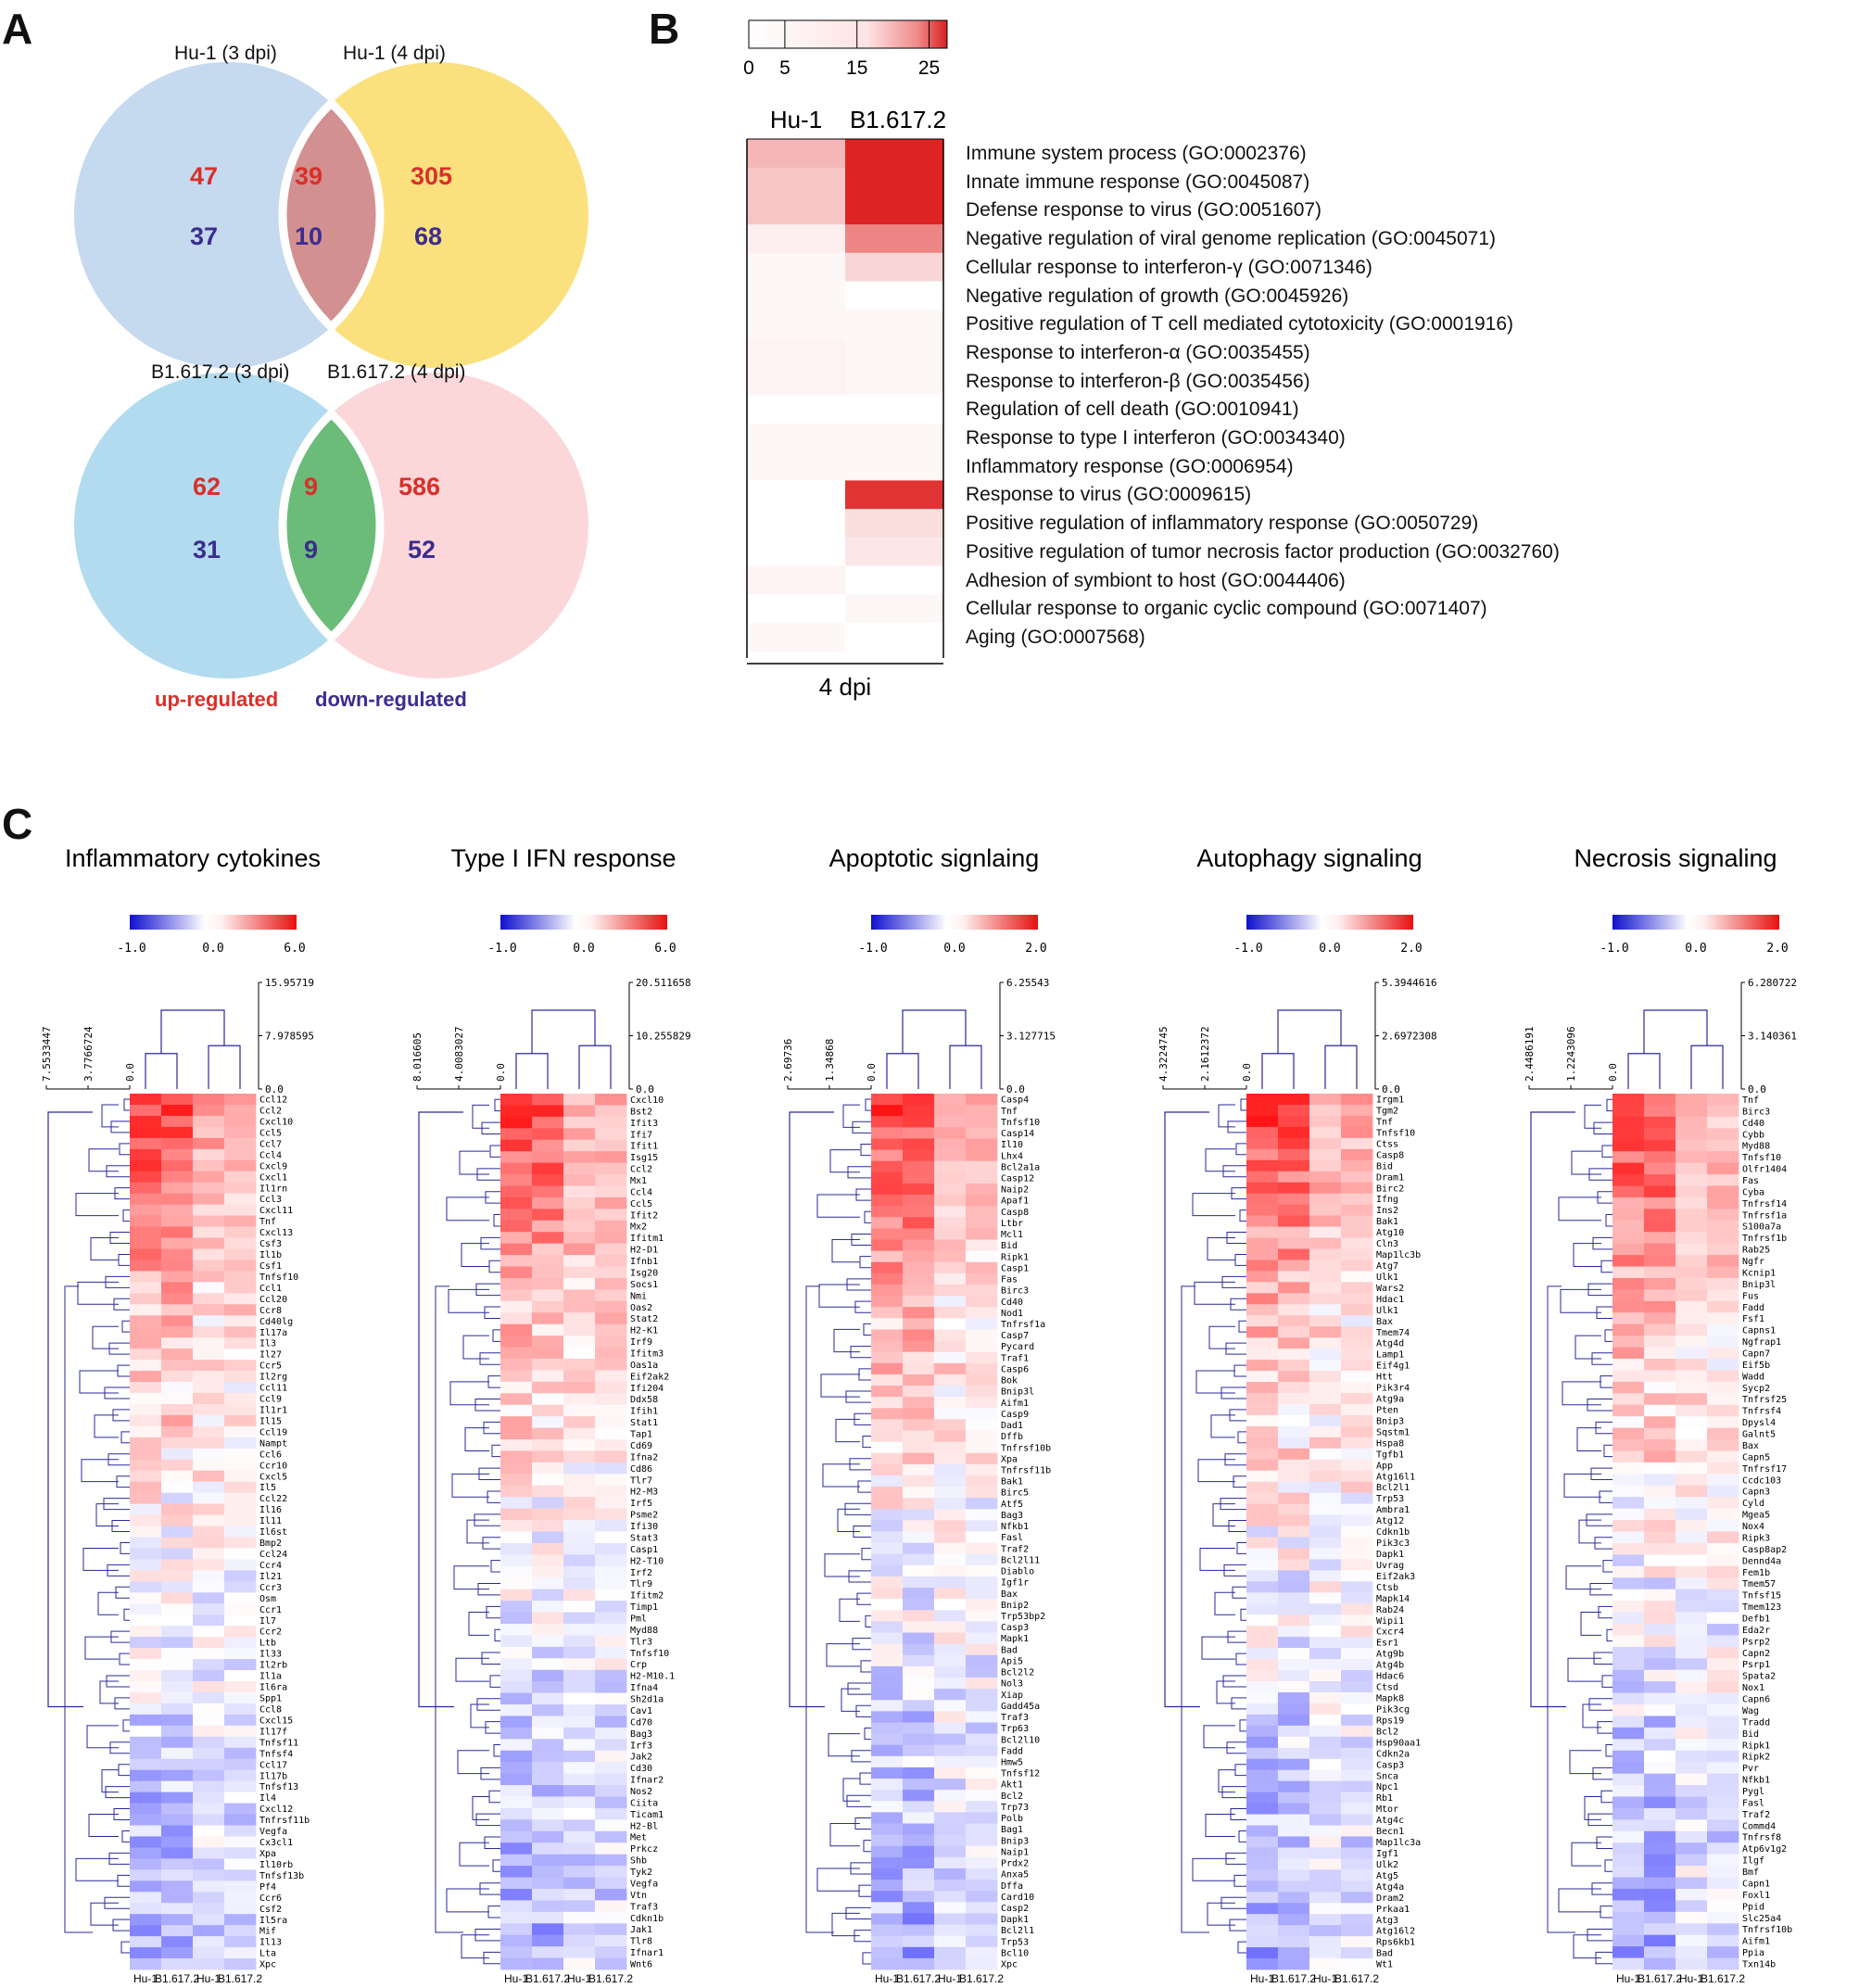 The image size is (1859, 1988). I want to click on gene-label: Atg12, so click(1390, 1521).